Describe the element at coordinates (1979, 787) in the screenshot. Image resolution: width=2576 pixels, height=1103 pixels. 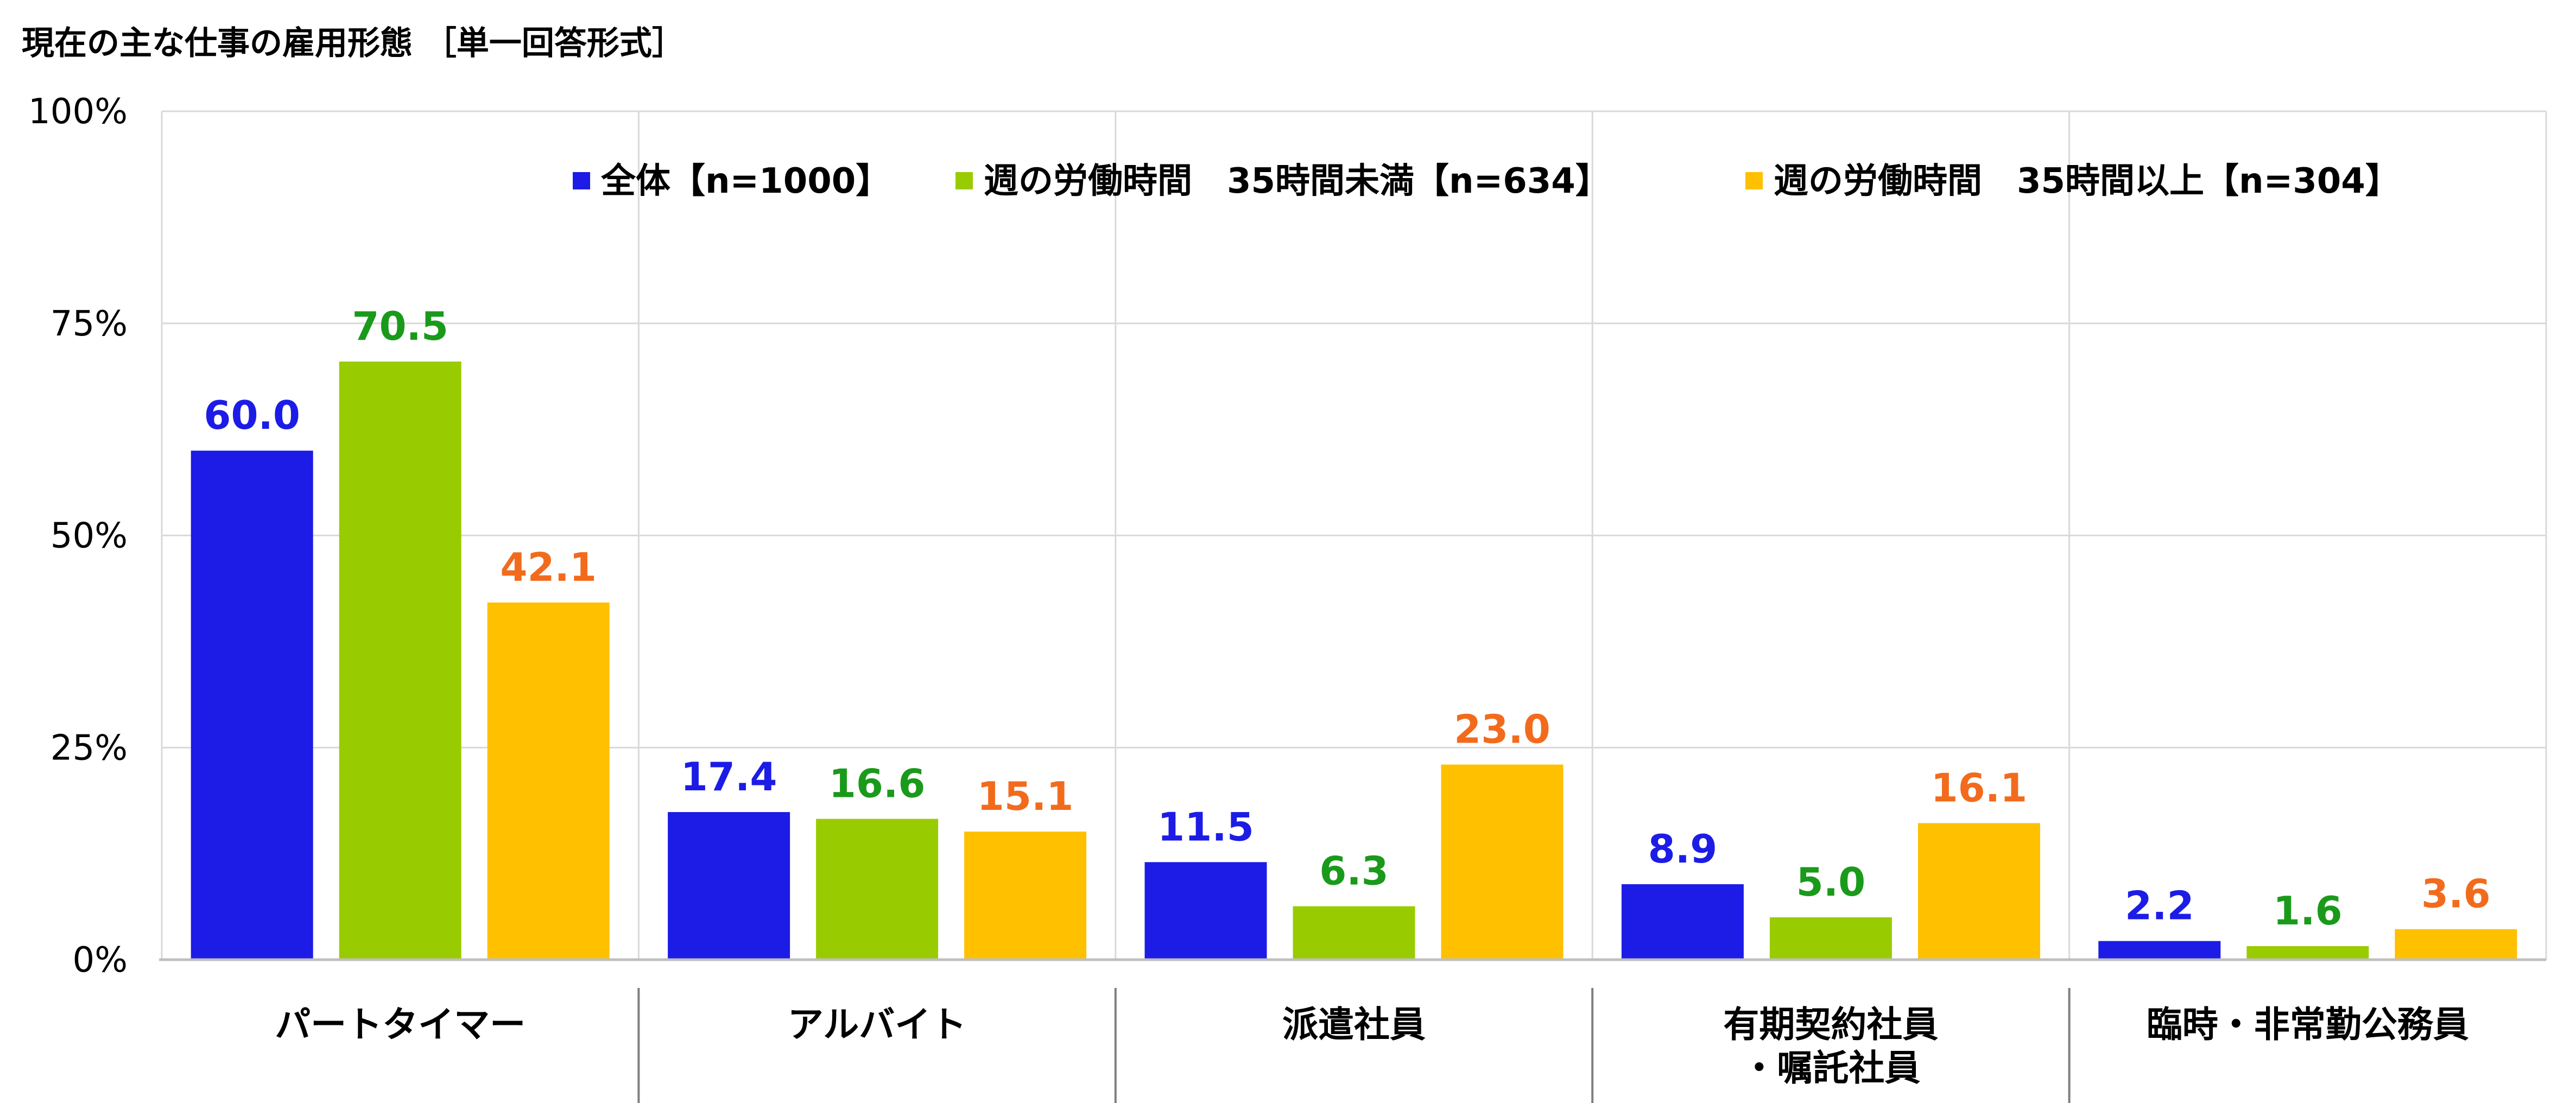
I see `data-label: 16.1` at that location.